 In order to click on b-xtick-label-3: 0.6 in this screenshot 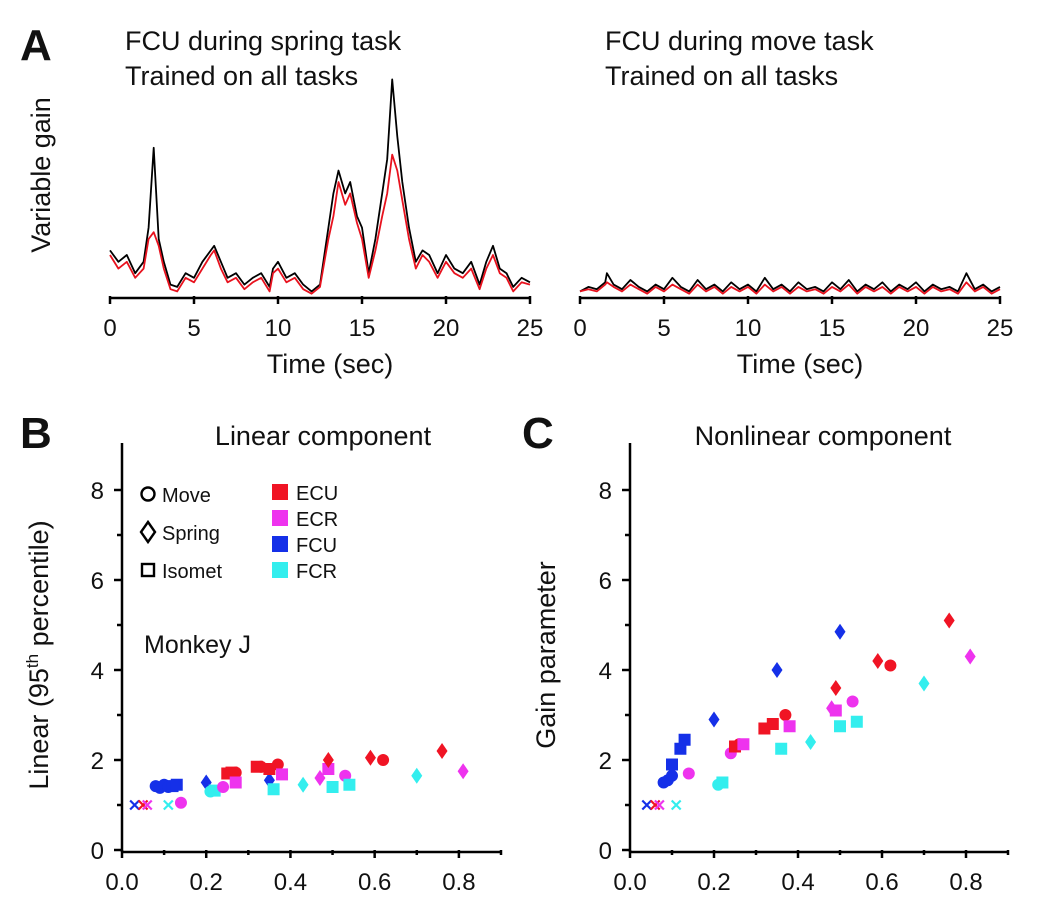, I will do `click(374, 882)`.